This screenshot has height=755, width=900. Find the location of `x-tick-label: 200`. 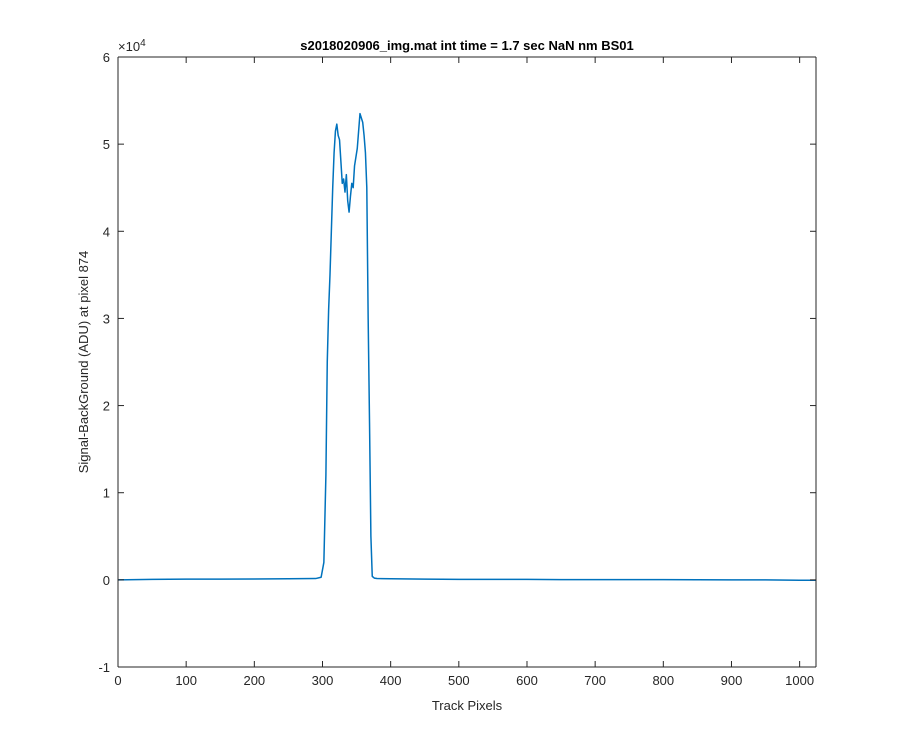

x-tick-label: 200 is located at coordinates (254, 680).